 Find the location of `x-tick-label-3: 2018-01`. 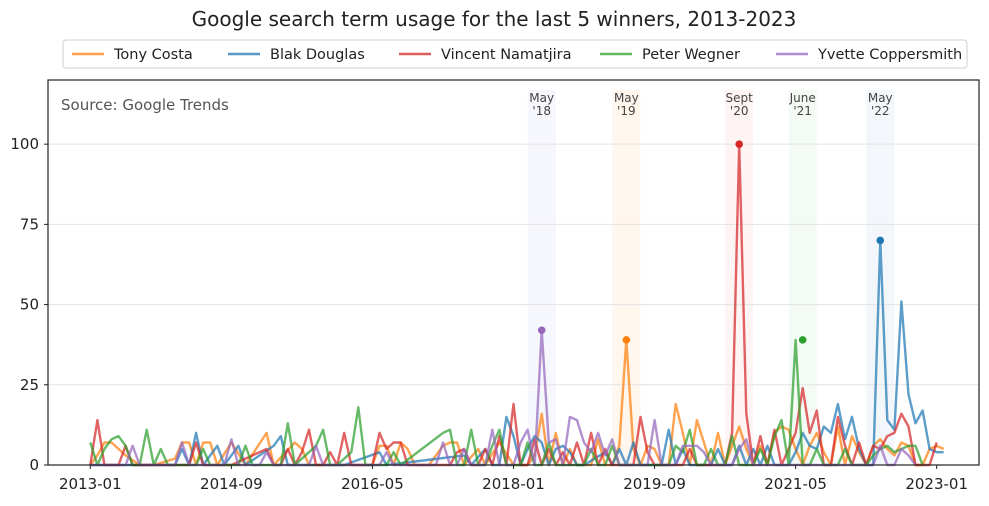

x-tick-label-3: 2018-01 is located at coordinates (513, 484).